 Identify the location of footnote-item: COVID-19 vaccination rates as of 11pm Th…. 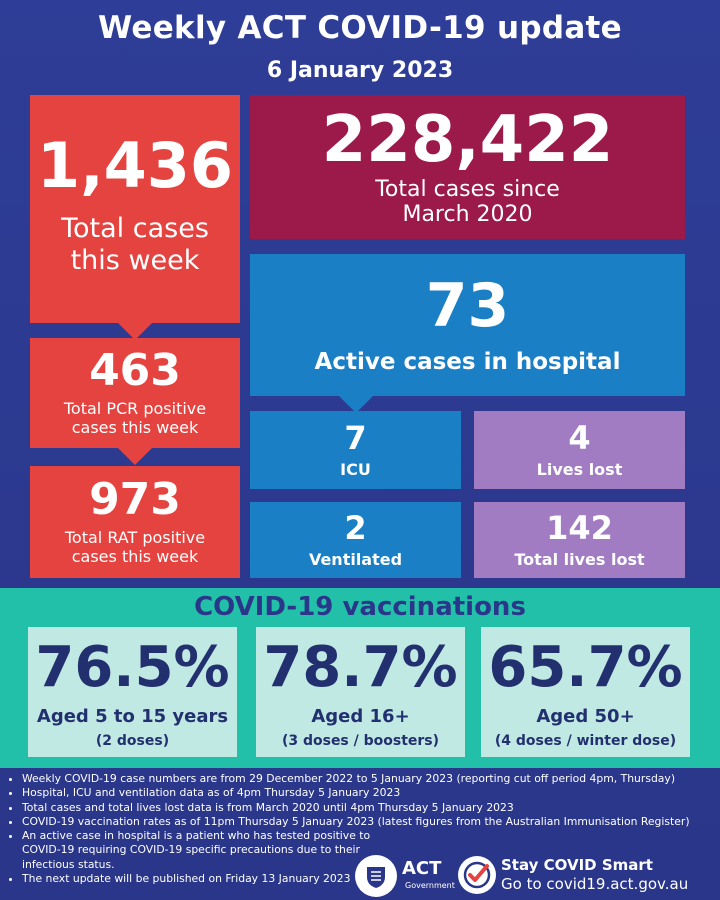
(367, 822).